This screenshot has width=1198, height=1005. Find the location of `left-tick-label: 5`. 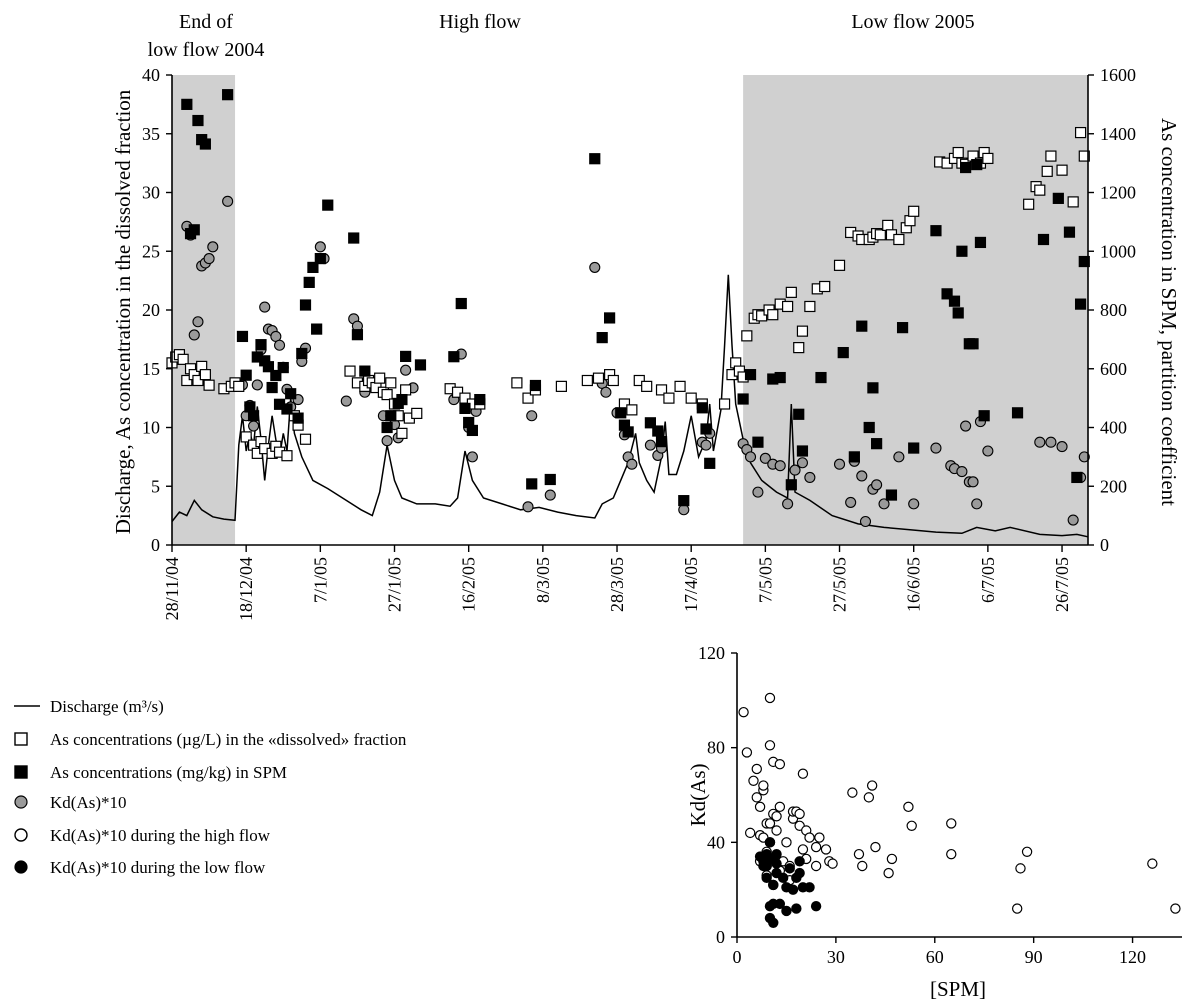

left-tick-label: 5 is located at coordinates (155, 486).